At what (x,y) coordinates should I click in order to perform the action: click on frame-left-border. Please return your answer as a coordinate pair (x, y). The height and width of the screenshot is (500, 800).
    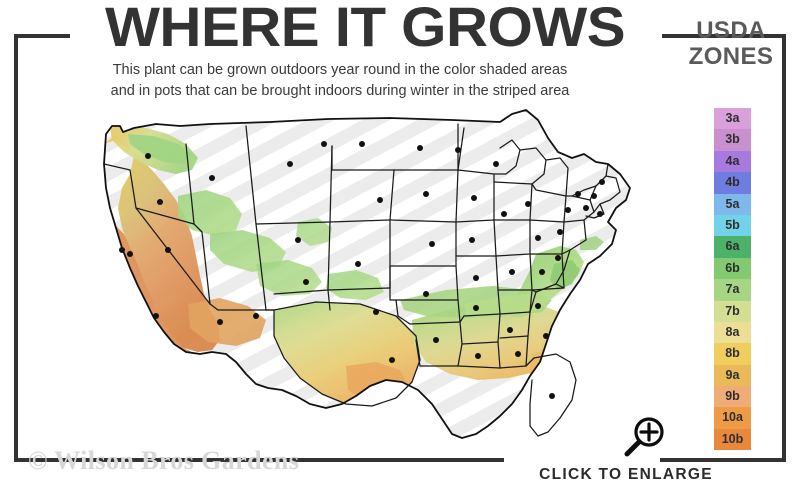
    Looking at the image, I should click on (16, 248).